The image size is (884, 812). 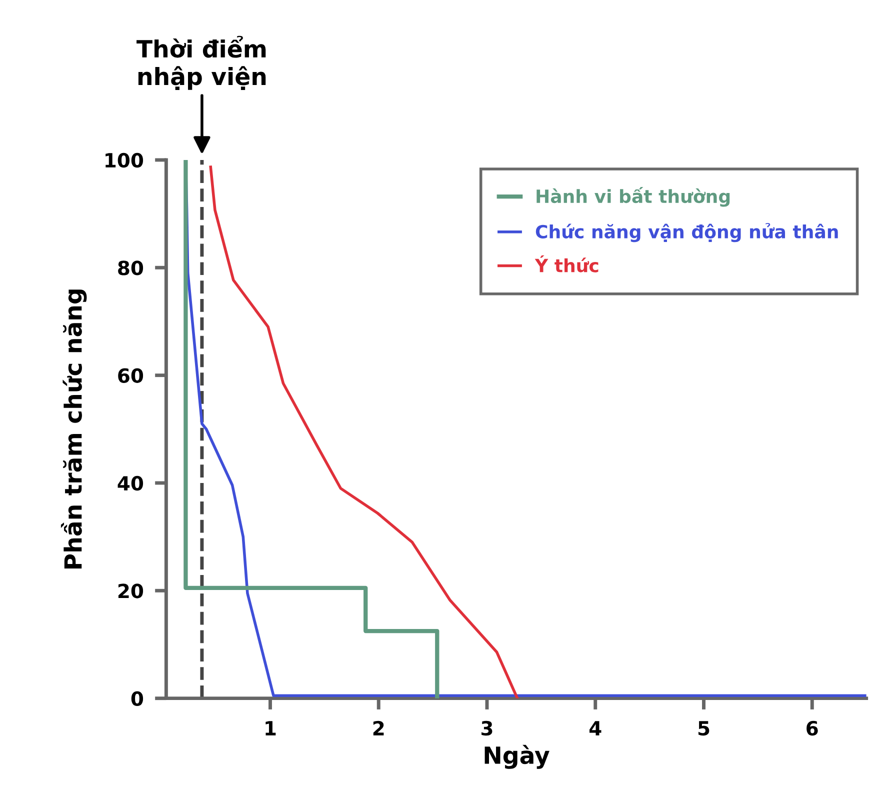 I want to click on x-tick-label: 3, so click(x=487, y=728).